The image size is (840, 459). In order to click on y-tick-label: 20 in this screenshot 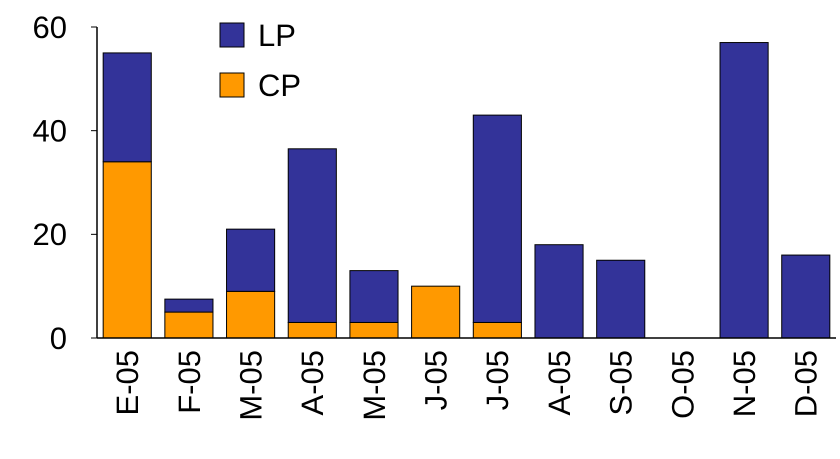, I will do `click(49, 234)`.